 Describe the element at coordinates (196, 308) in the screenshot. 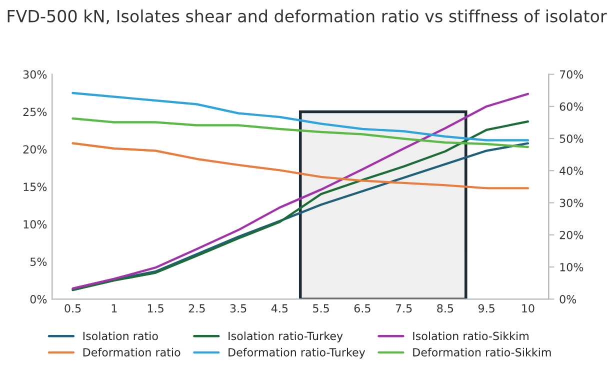

I see `x-tick-label: 2.5` at that location.